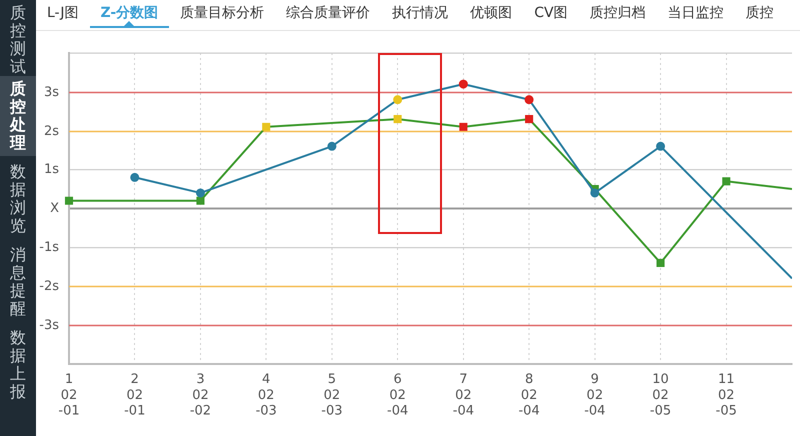  I want to click on text: 消息提醒, so click(18, 281).